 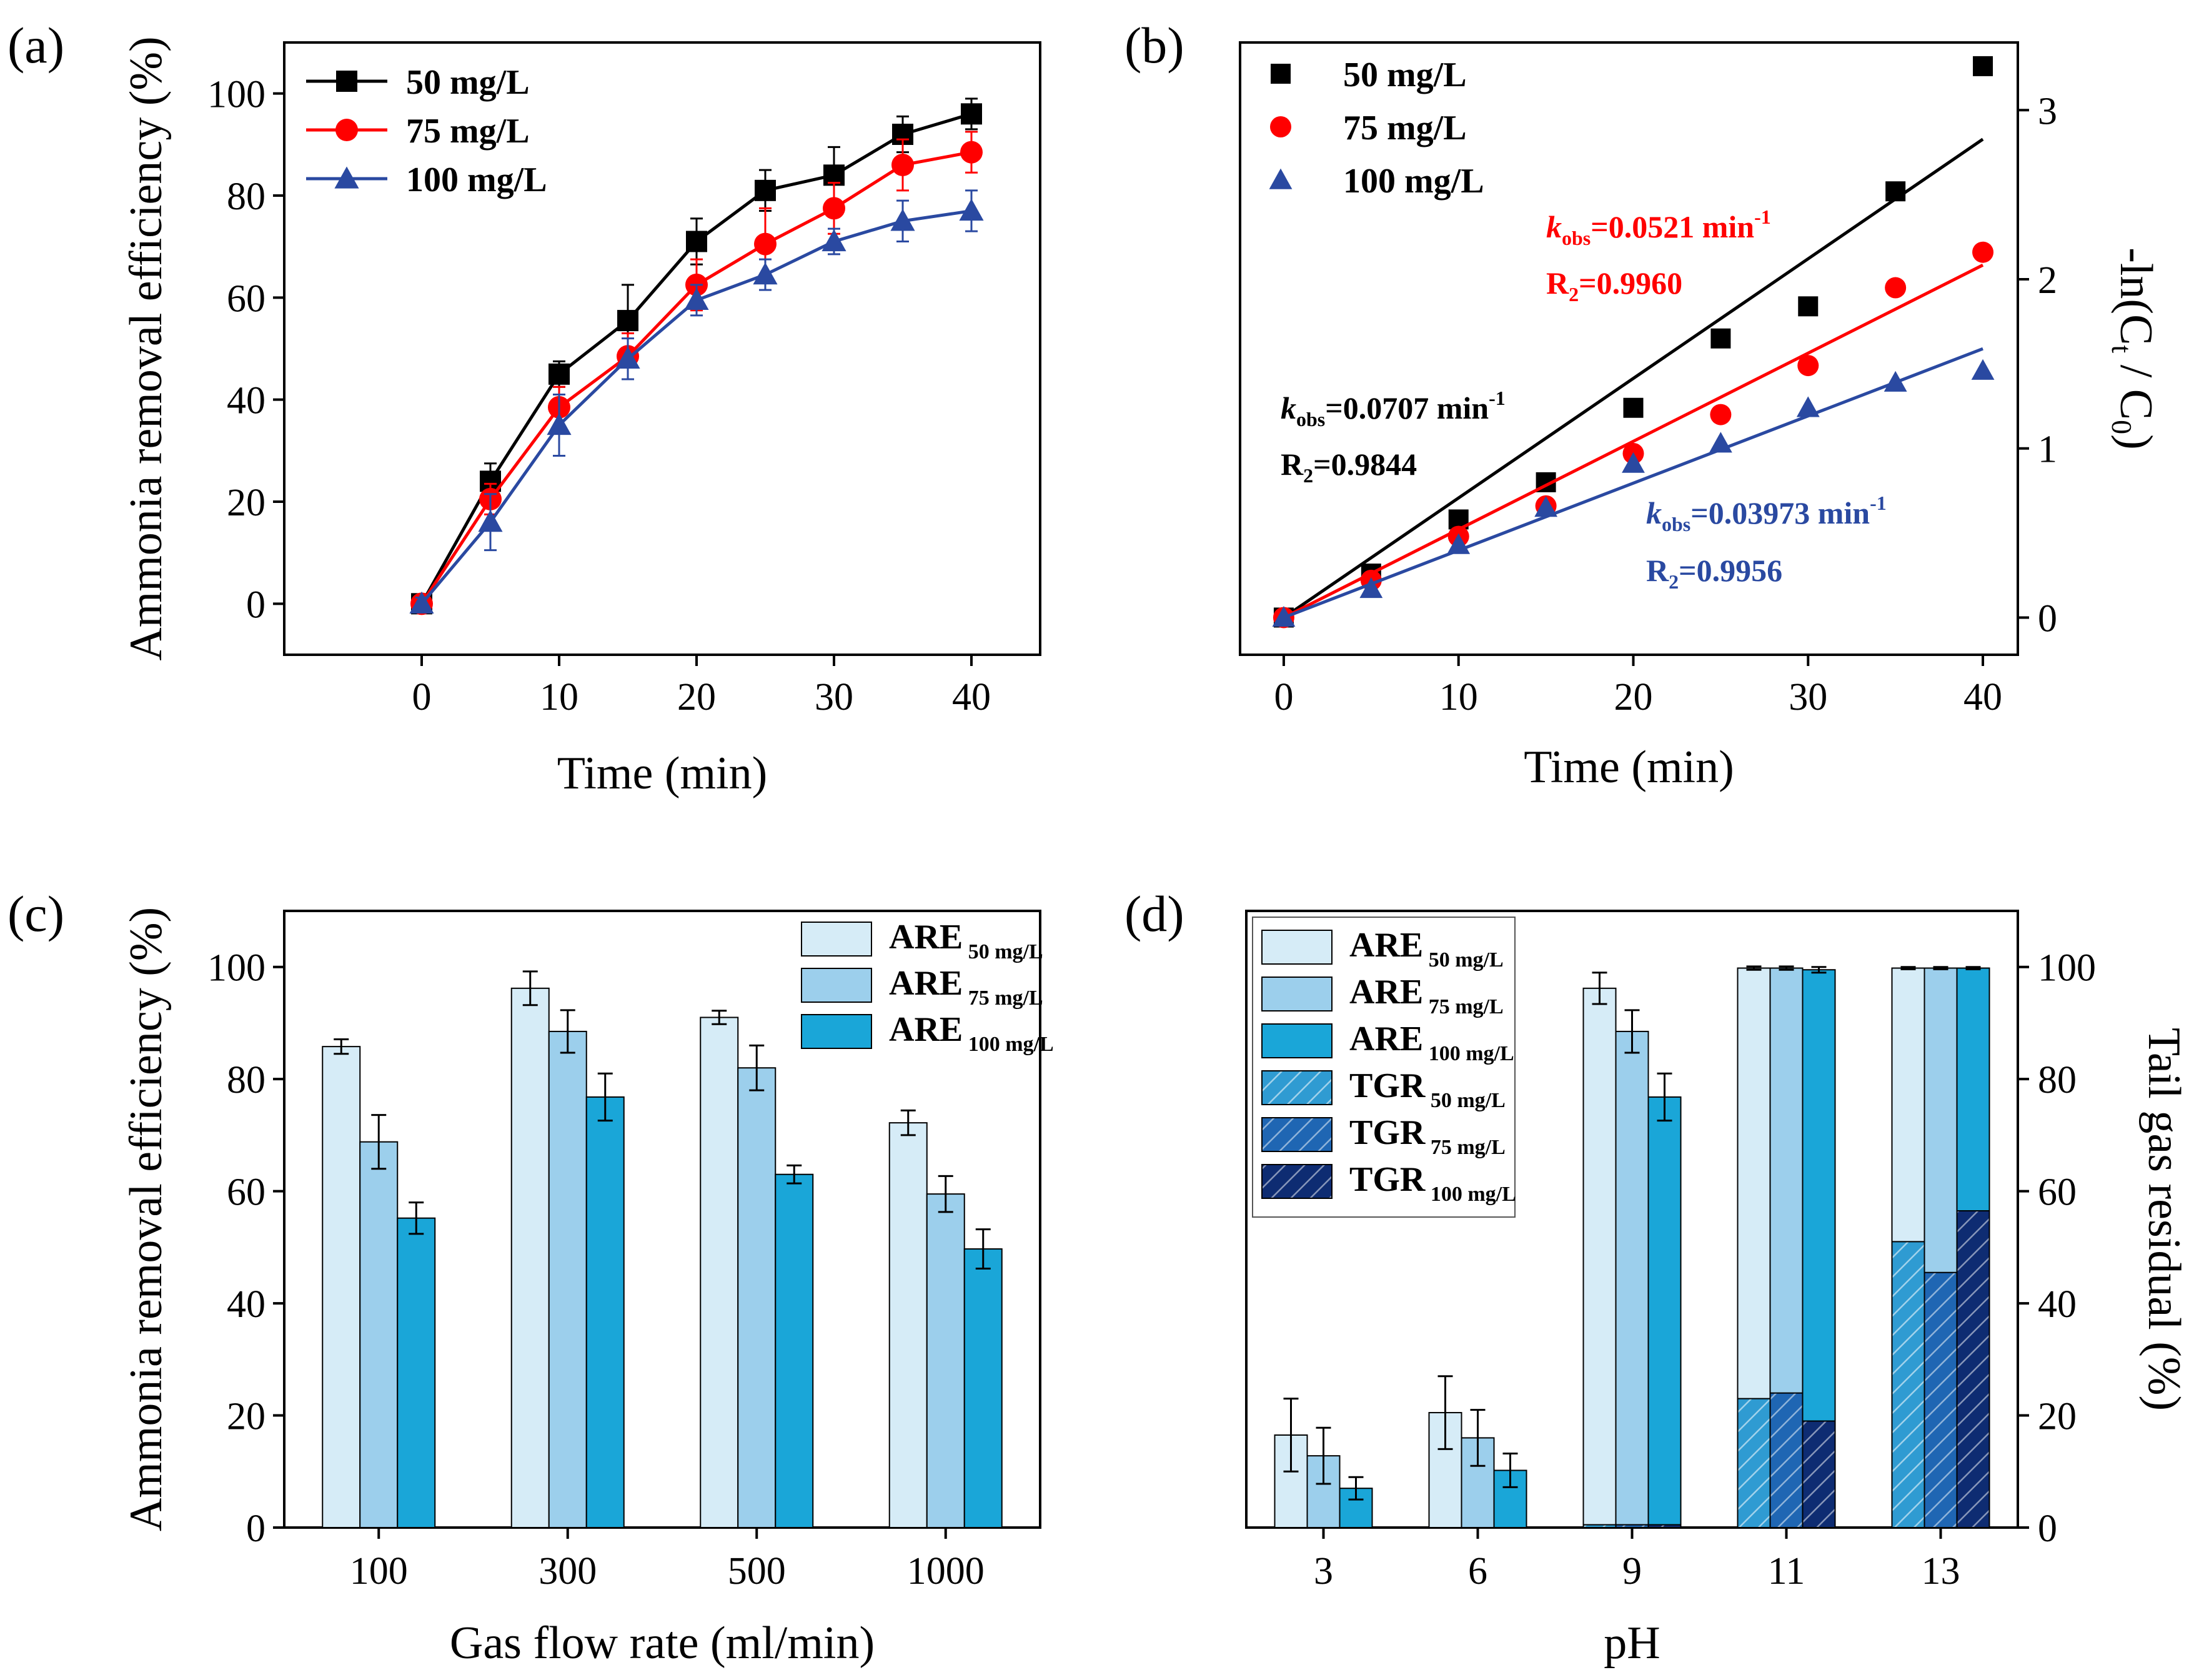 What do you see at coordinates (1672, 226) in the screenshot?
I see `annotation-value: =0.0521 min` at bounding box center [1672, 226].